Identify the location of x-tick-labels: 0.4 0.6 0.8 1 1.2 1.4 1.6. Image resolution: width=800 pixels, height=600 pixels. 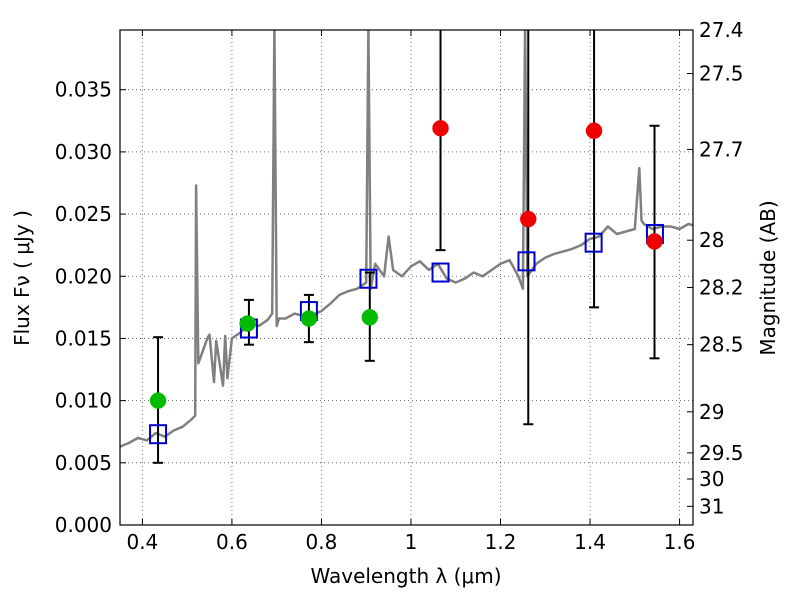
(410, 542).